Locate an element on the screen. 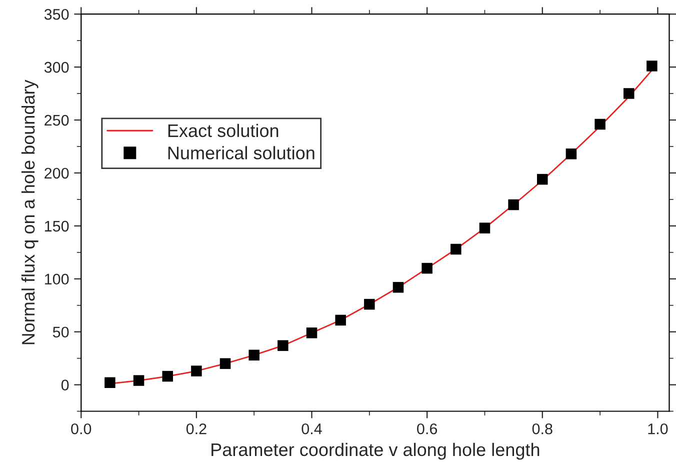  y-tick-label: 250 is located at coordinates (56, 120).